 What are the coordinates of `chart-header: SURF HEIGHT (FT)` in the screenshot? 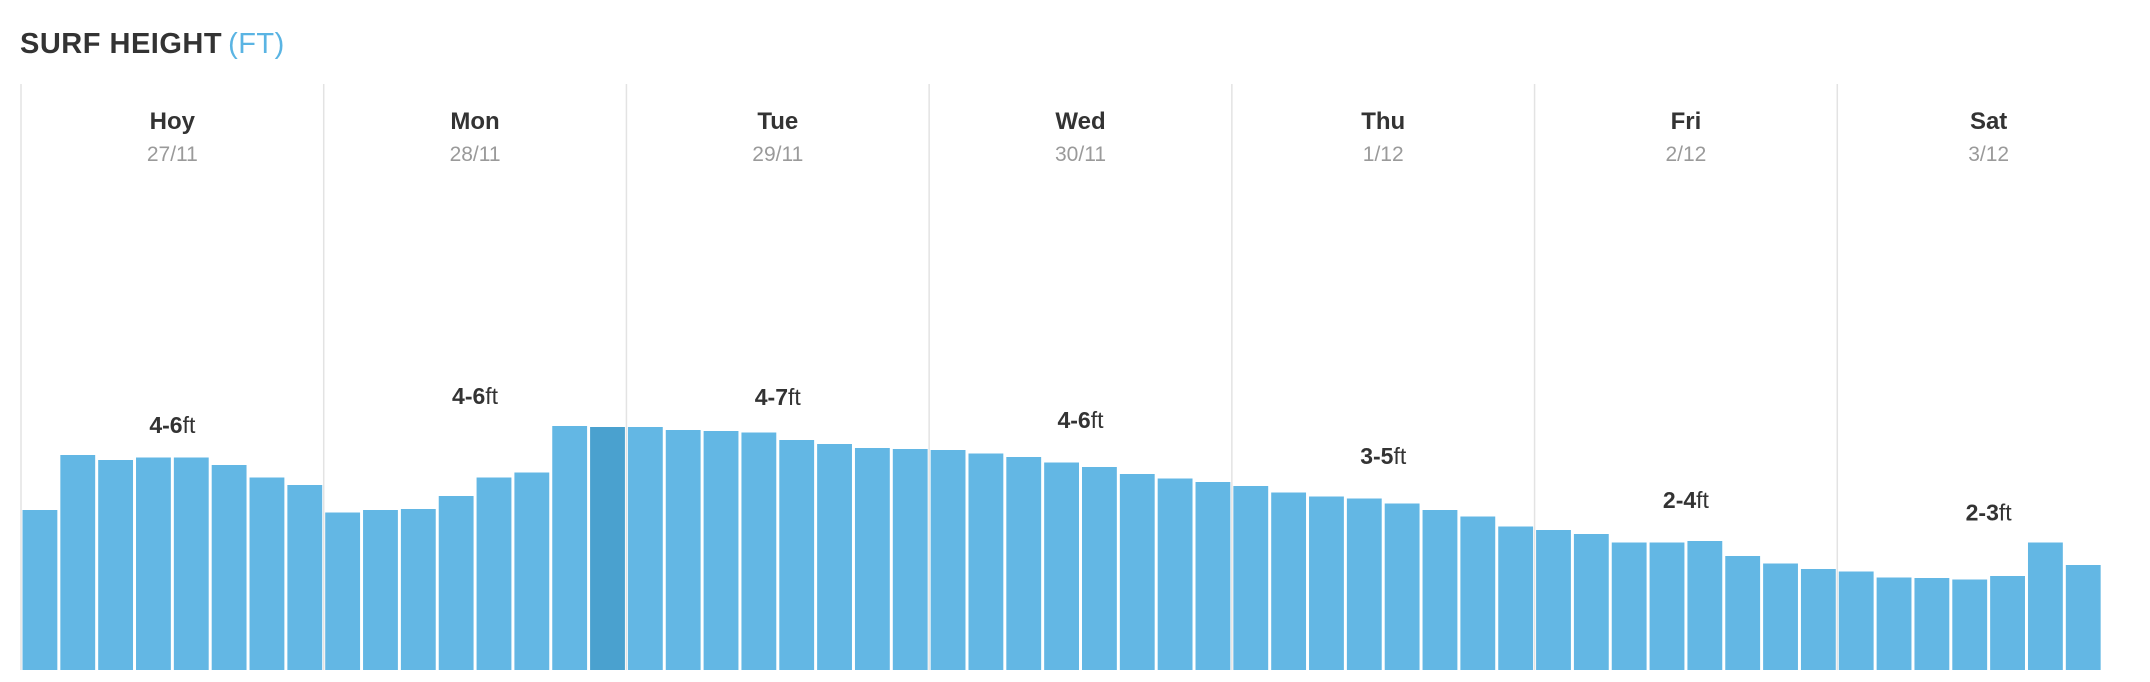 It's located at (152, 44).